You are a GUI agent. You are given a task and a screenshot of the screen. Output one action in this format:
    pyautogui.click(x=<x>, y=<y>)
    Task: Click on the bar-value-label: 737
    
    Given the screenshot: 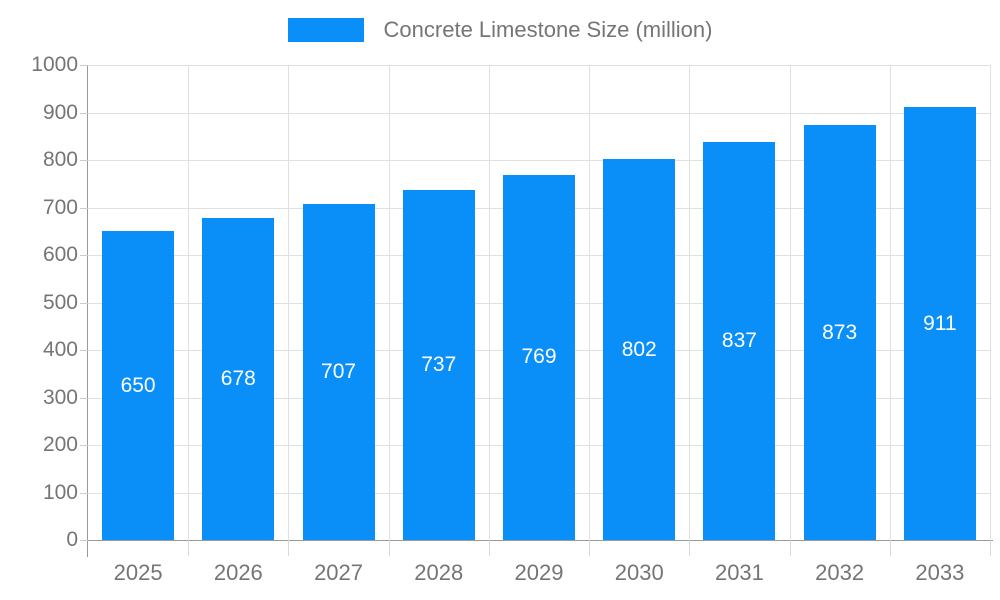 What is the action you would take?
    pyautogui.click(x=439, y=364)
    